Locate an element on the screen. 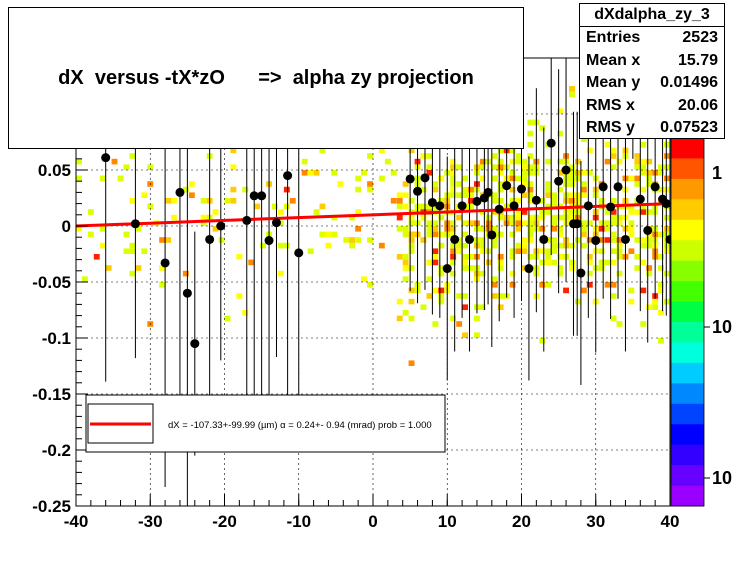  stats-row-mean-y: Mean y 0.01496 is located at coordinates (652, 83).